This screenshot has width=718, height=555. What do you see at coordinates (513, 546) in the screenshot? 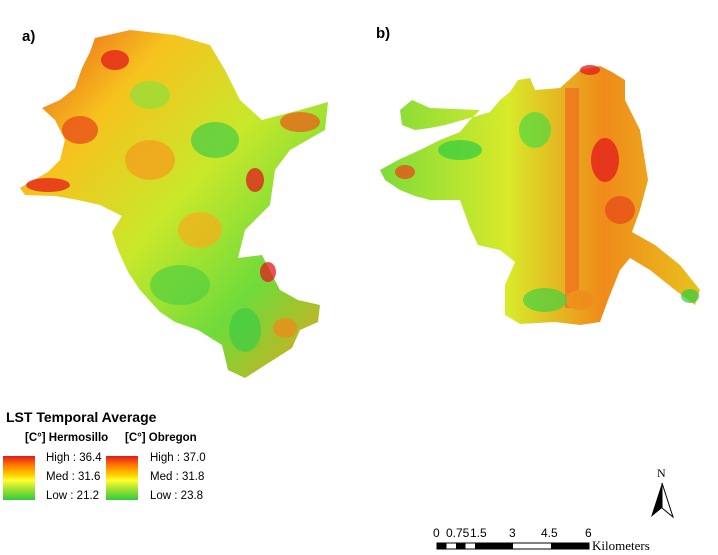
I see `scale-bar` at bounding box center [513, 546].